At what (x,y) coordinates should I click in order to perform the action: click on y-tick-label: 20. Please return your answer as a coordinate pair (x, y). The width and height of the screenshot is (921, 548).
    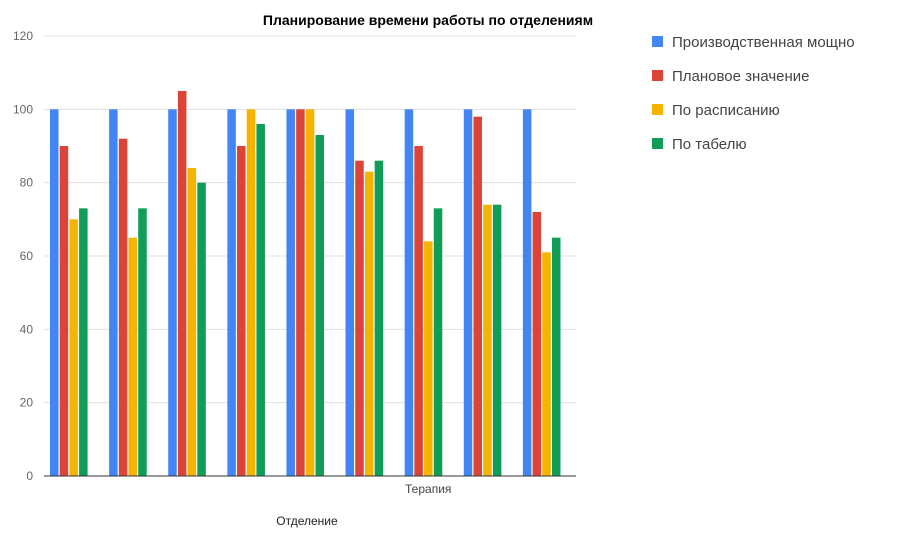
    Looking at the image, I should click on (27, 403).